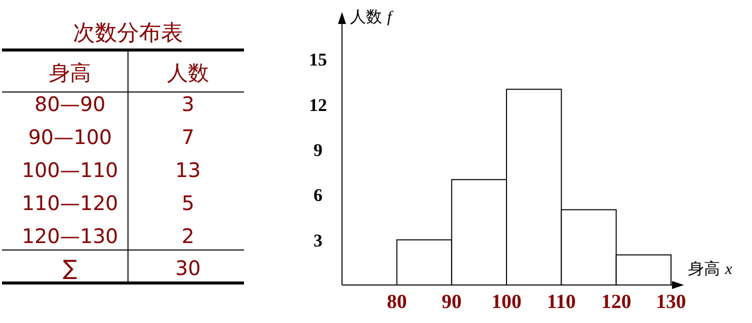 The height and width of the screenshot is (323, 752). I want to click on text: 3, so click(188, 104).